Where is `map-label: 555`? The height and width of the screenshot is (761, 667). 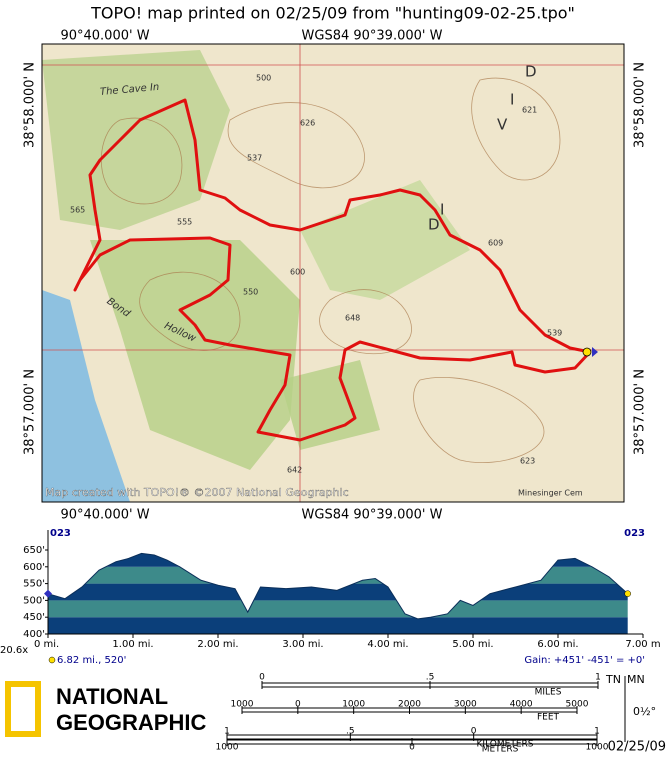 map-label: 555 is located at coordinates (184, 222).